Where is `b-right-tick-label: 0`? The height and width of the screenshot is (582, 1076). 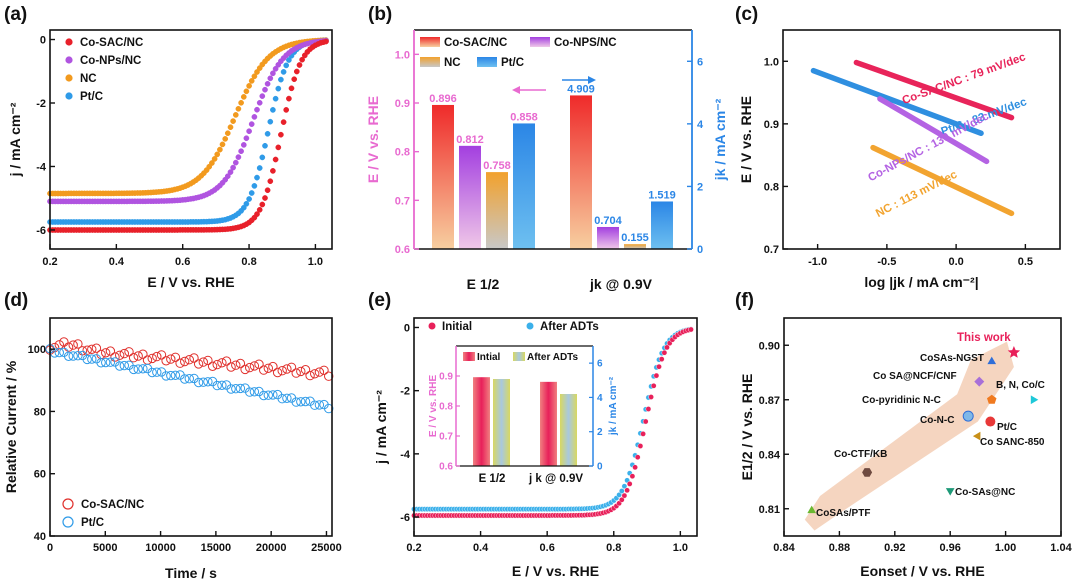 b-right-tick-label: 0 is located at coordinates (700, 250).